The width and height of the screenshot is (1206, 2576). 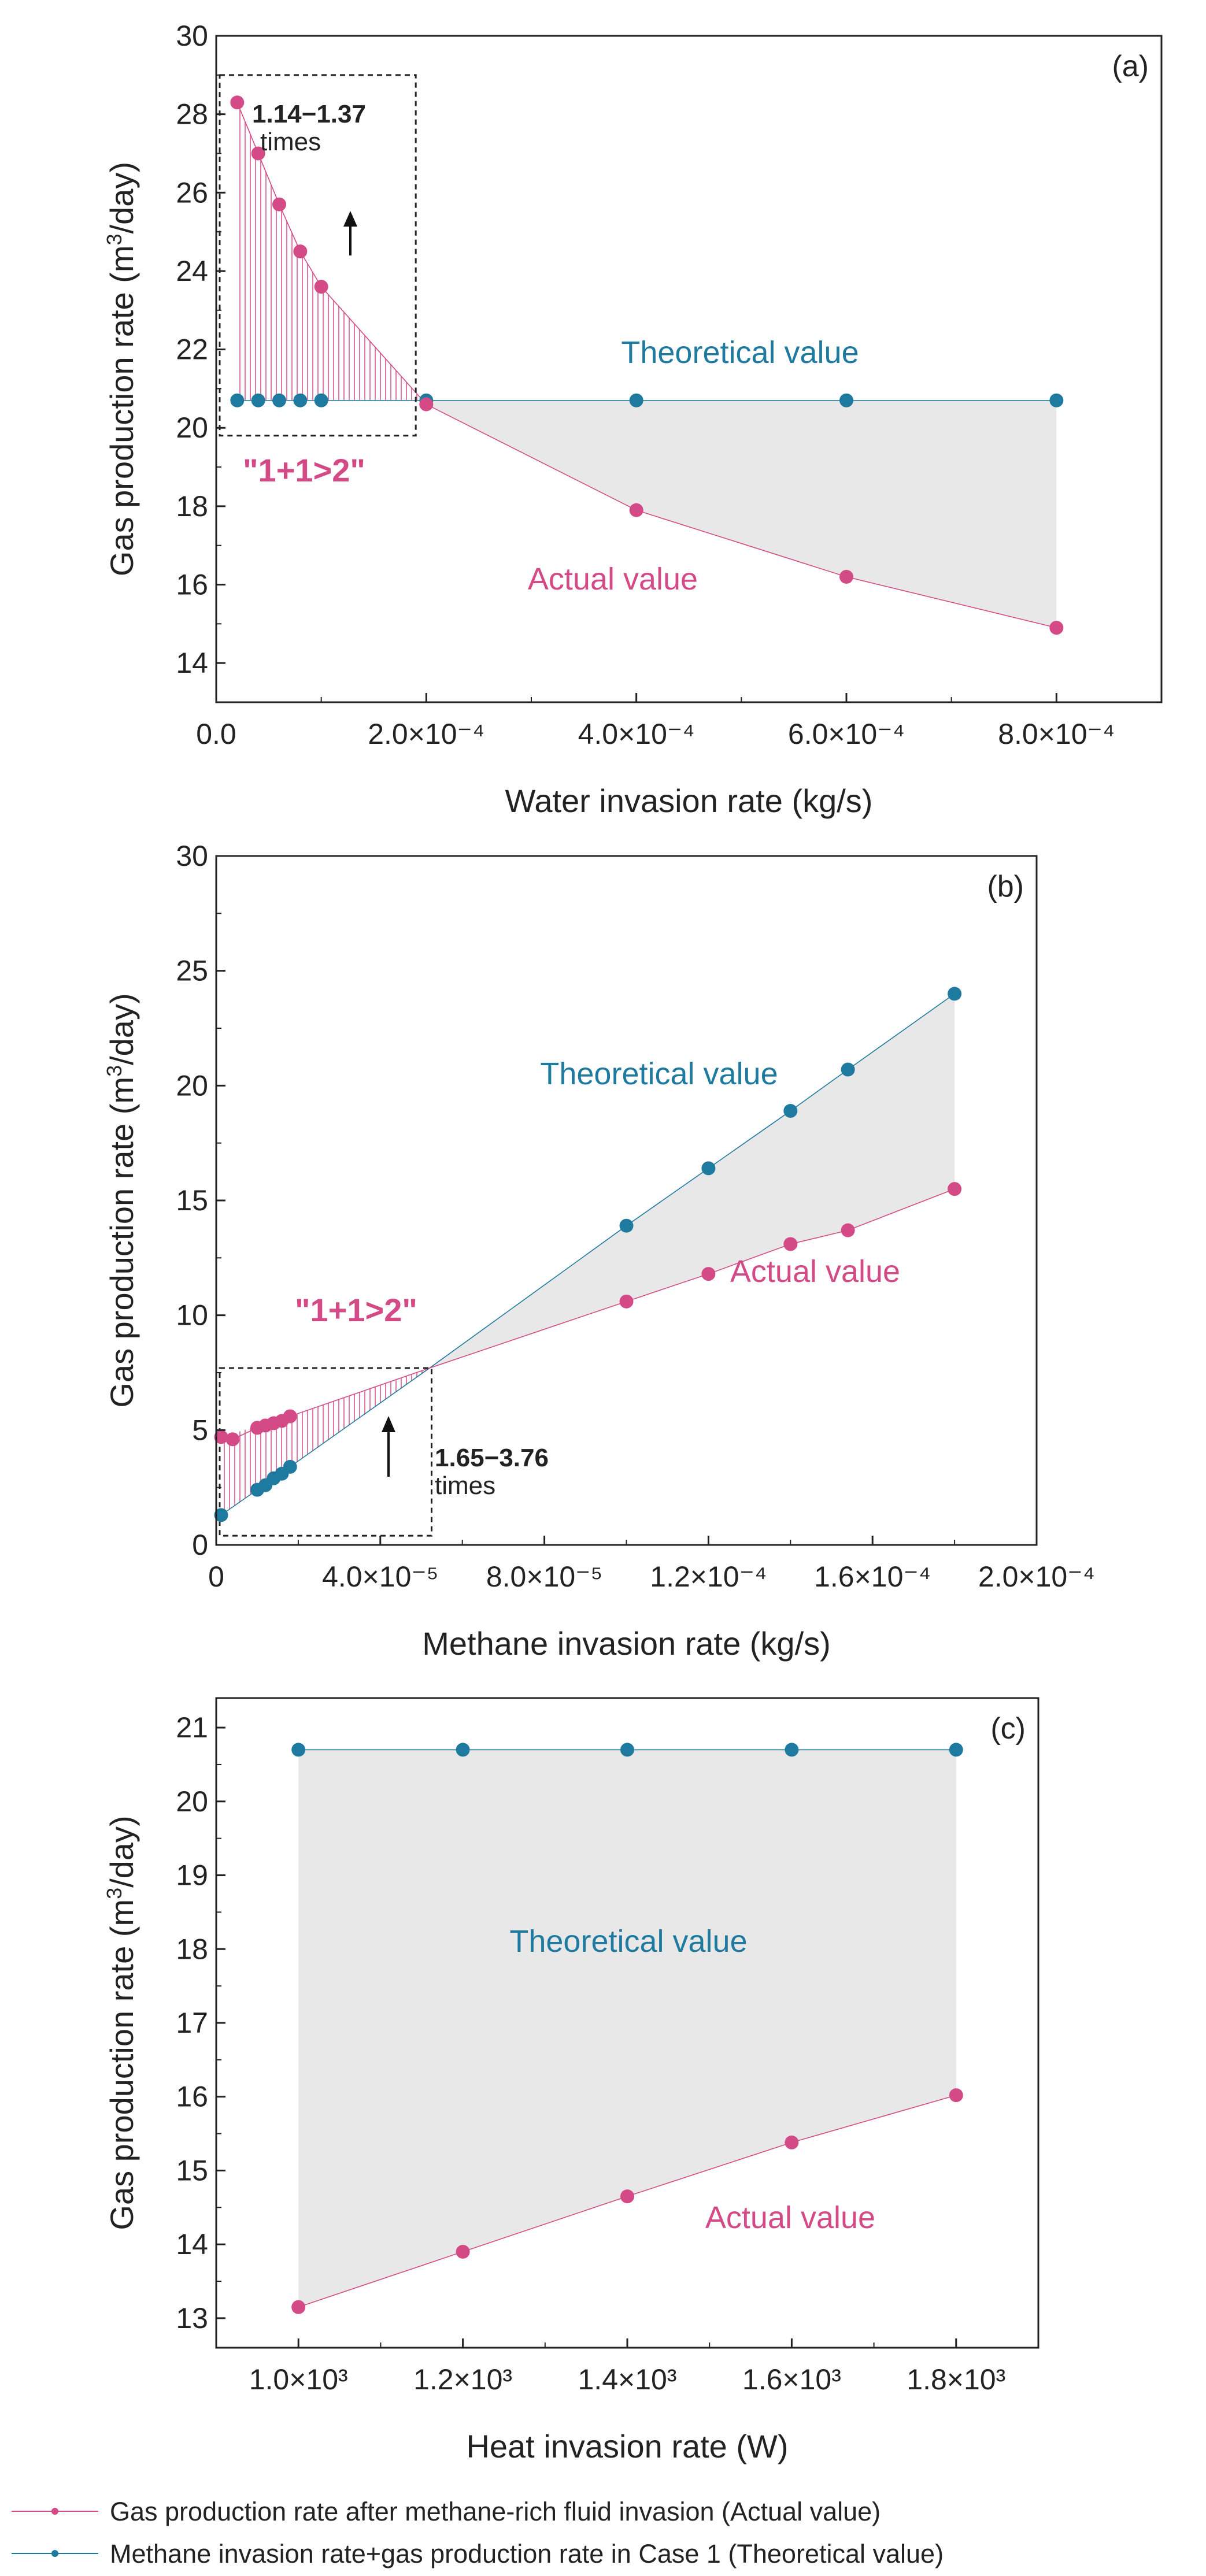 What do you see at coordinates (846, 734) in the screenshot?
I see `x-tick-label-3: 6.0×10⁻⁴` at bounding box center [846, 734].